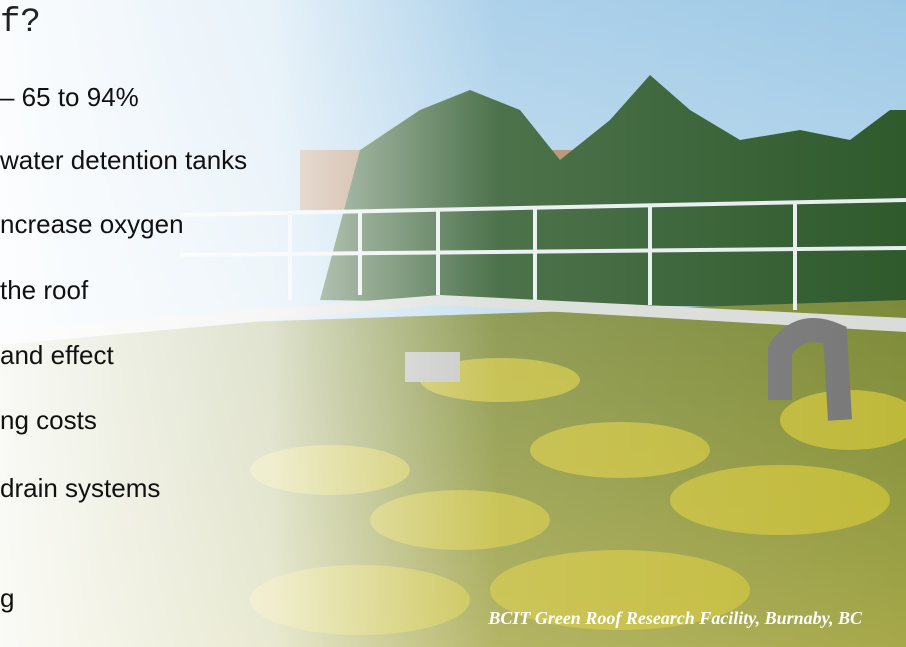  What do you see at coordinates (7, 598) in the screenshot?
I see `bullet-text: g` at bounding box center [7, 598].